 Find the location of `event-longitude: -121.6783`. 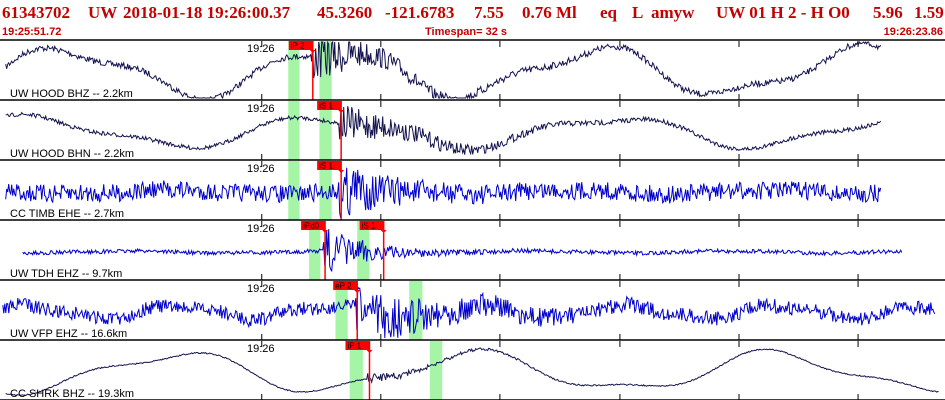

event-longitude: -121.6783 is located at coordinates (420, 12).